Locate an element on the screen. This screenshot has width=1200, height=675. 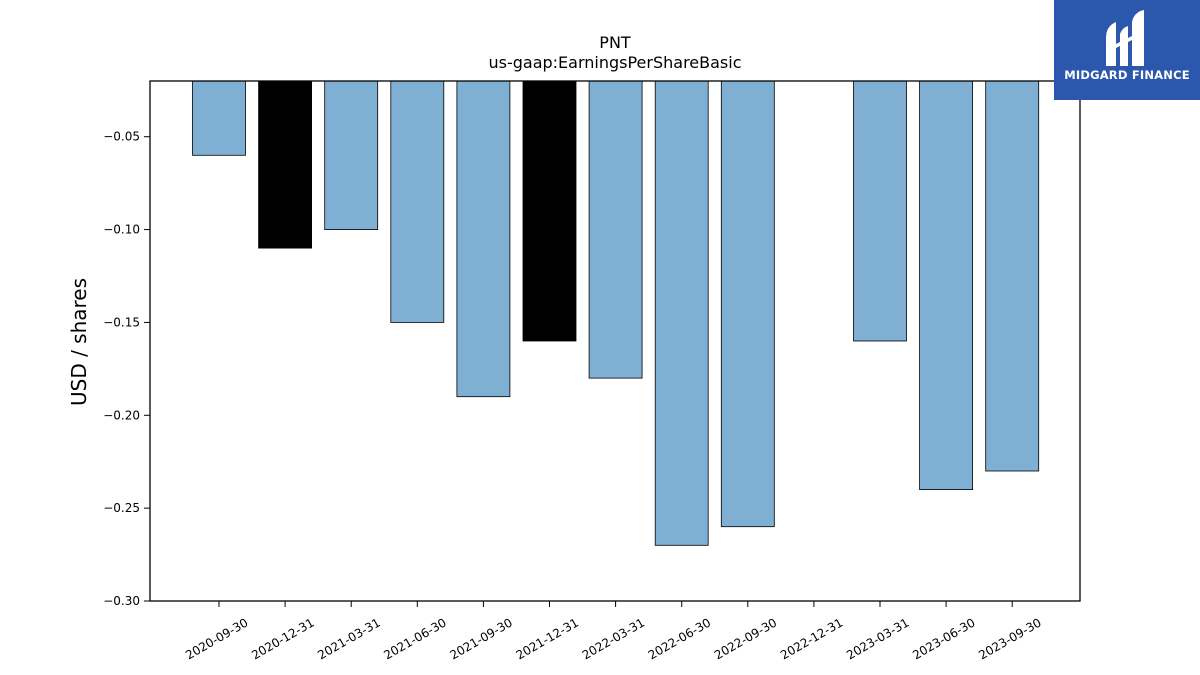
y-tick-label: −0.05 is located at coordinates (121, 137).